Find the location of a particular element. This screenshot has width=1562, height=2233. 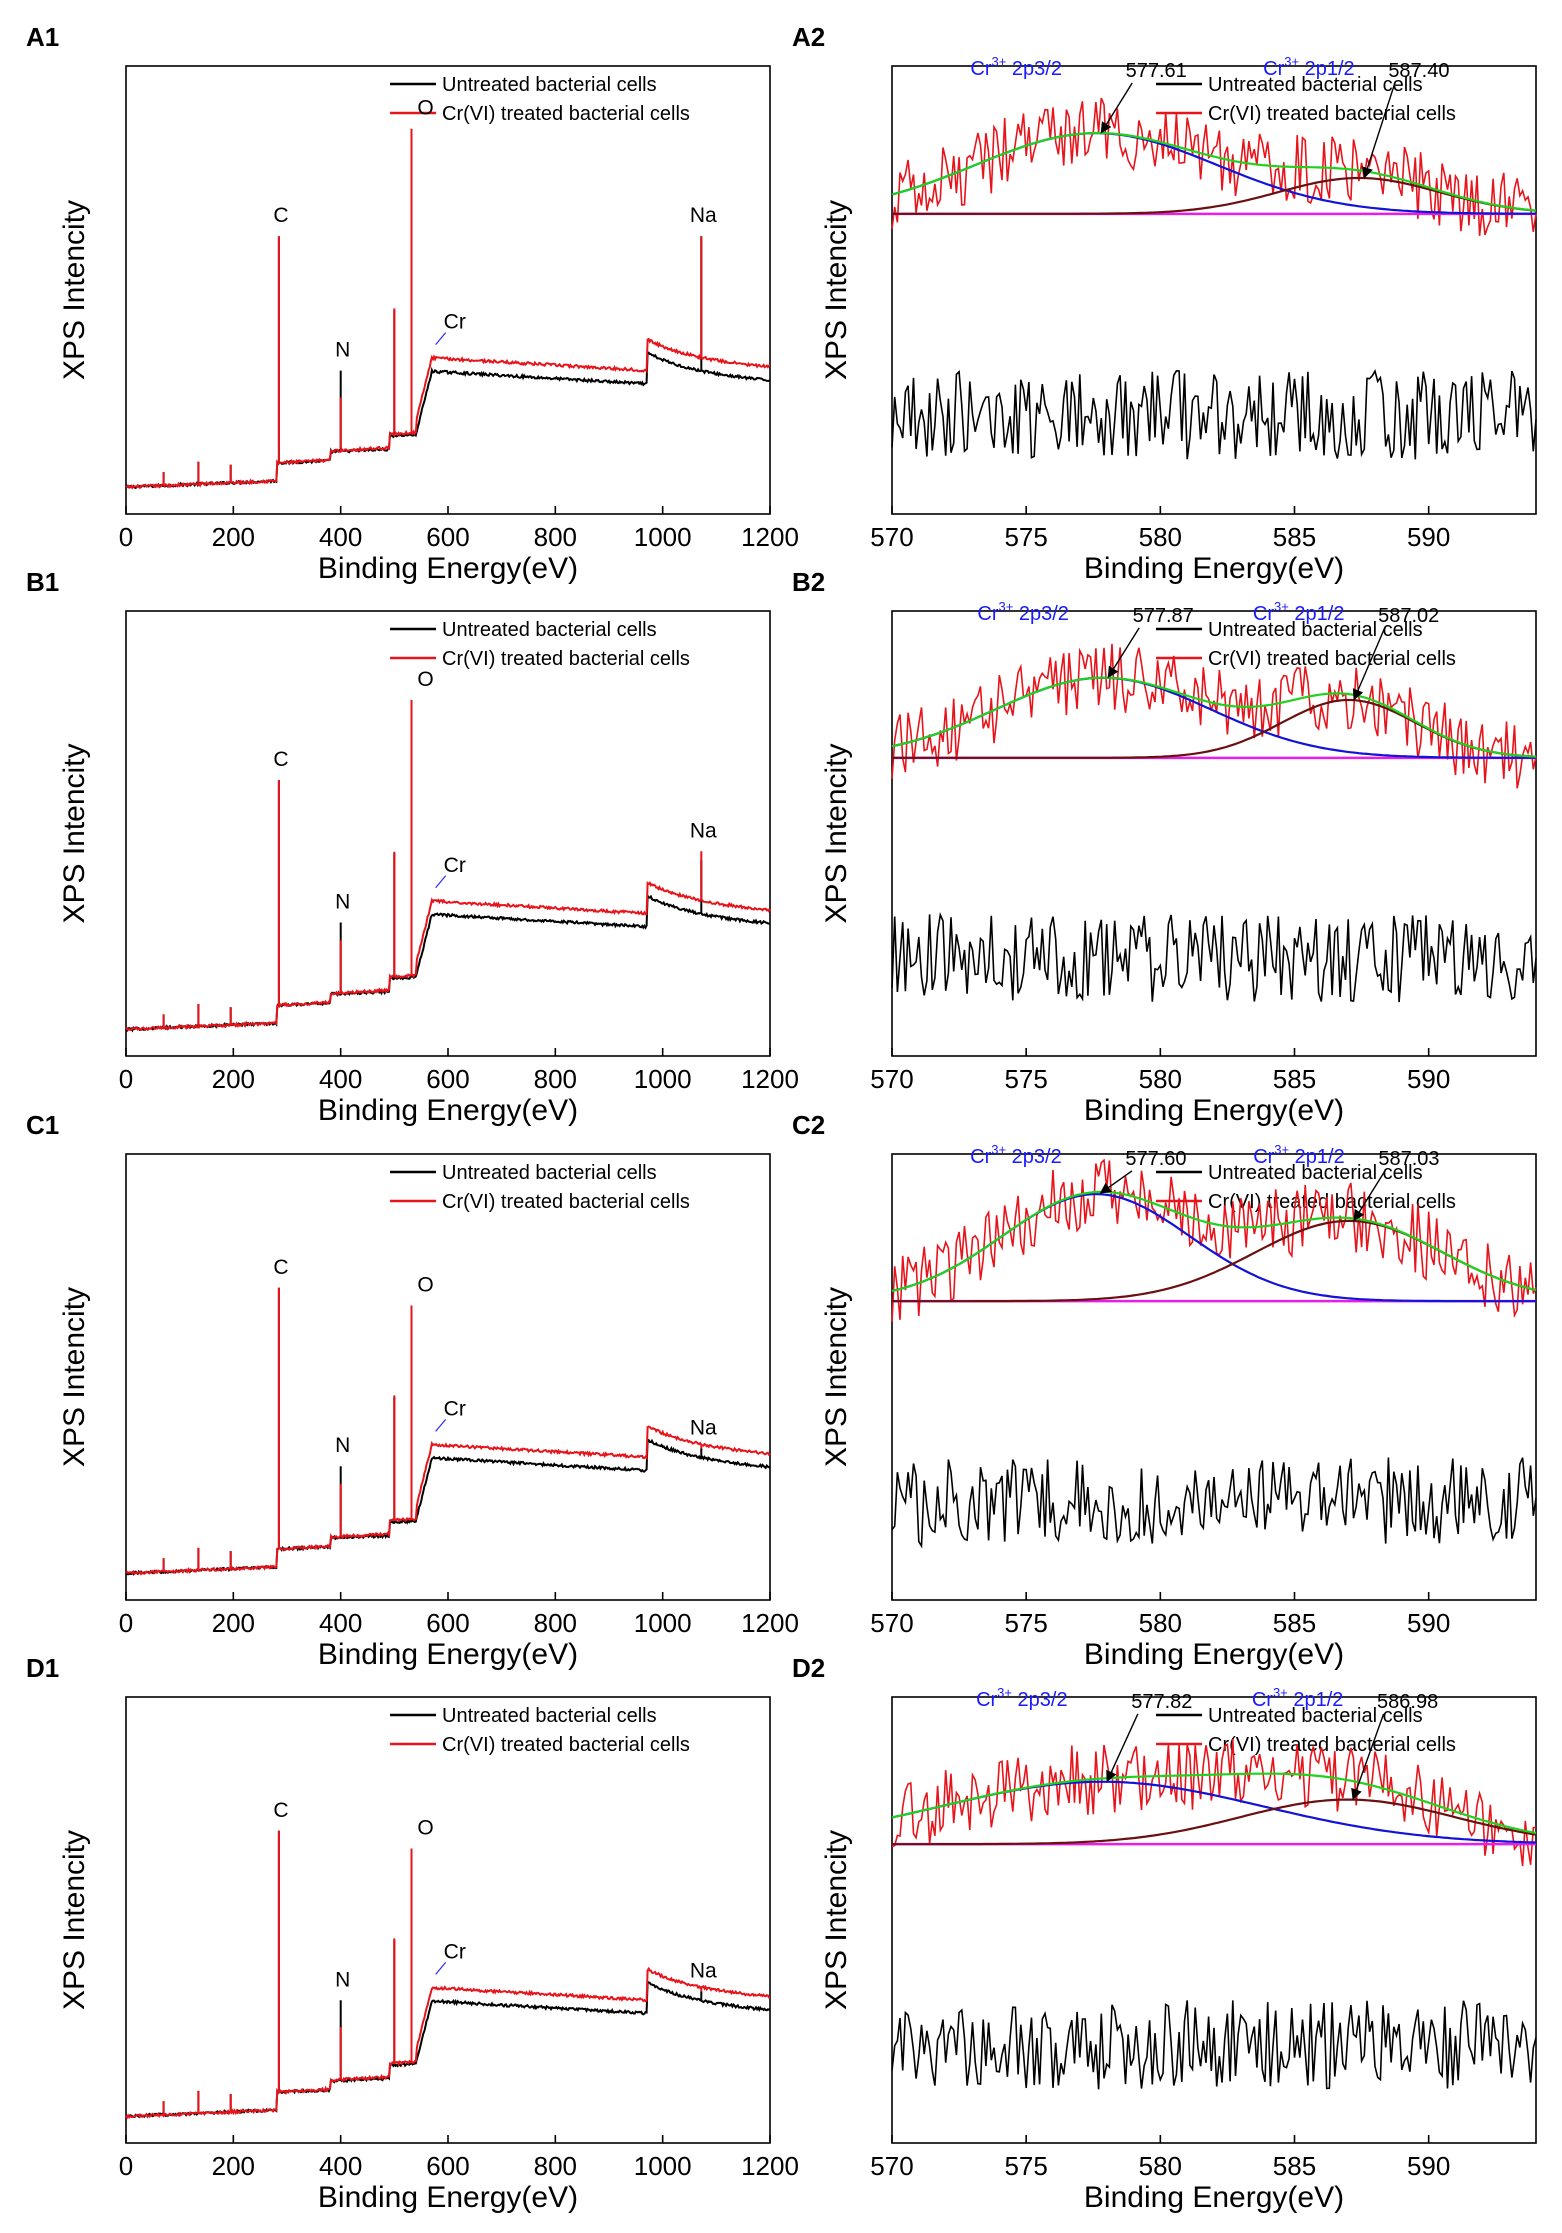

legend-text-B1-2: Cr(VI) treated bacterial cells is located at coordinates (566, 659).